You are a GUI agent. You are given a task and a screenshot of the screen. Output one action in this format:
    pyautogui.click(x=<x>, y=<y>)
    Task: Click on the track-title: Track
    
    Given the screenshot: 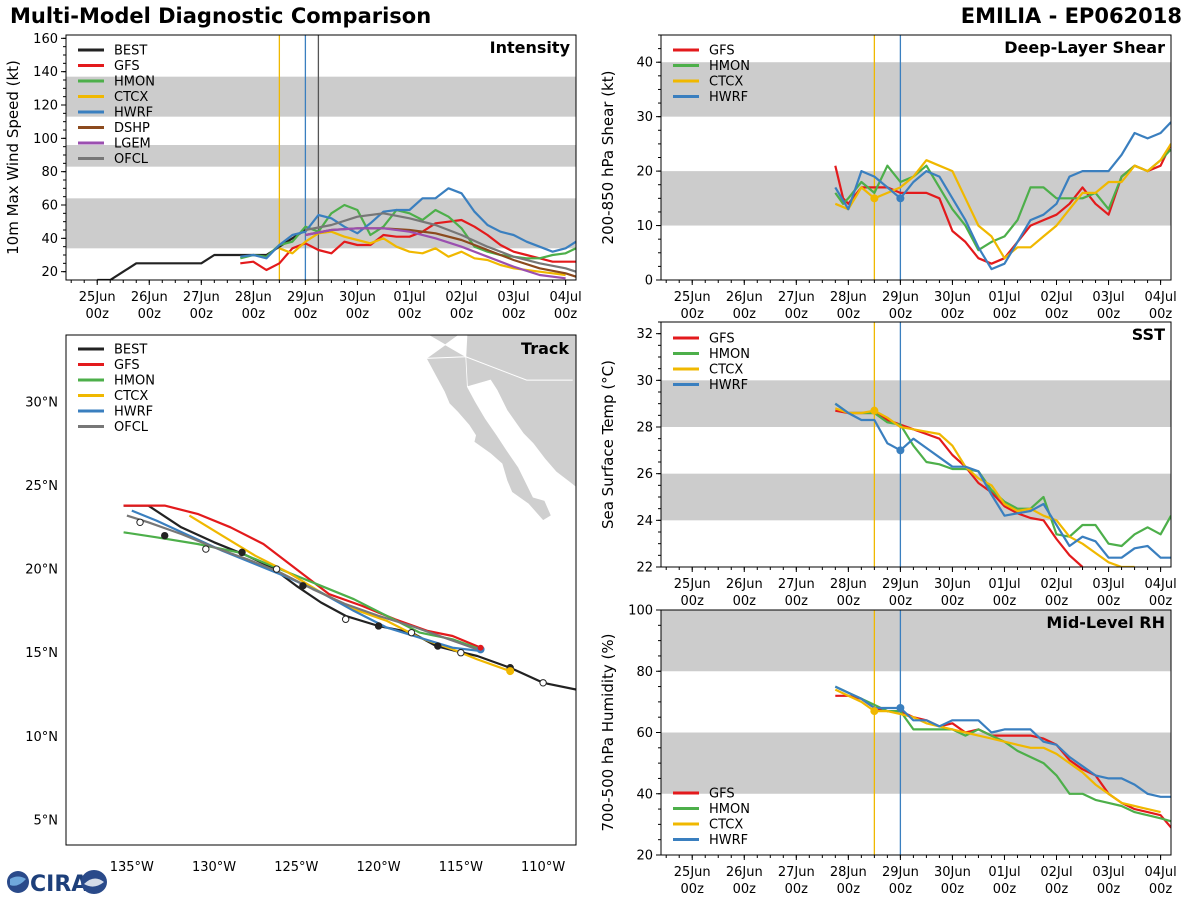 What is the action you would take?
    pyautogui.click(x=545, y=348)
    